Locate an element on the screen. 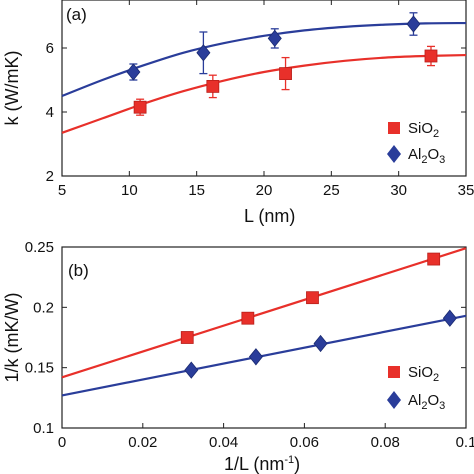  x-tick-label: 0.08 is located at coordinates (385, 442).